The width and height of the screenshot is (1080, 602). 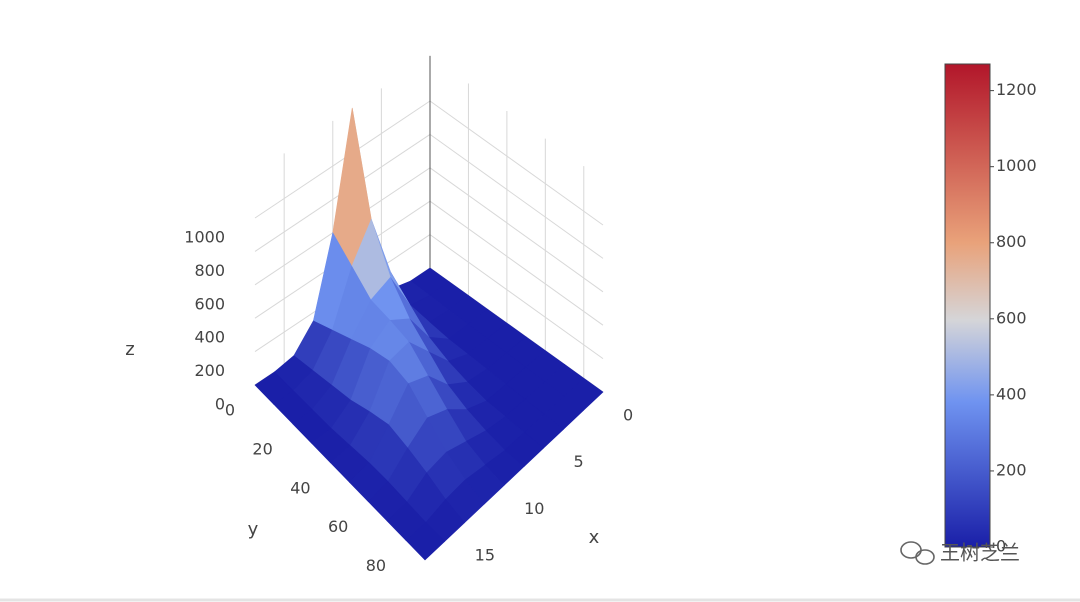 I want to click on colorbar-tick-label: 1200, so click(x=1016, y=89).